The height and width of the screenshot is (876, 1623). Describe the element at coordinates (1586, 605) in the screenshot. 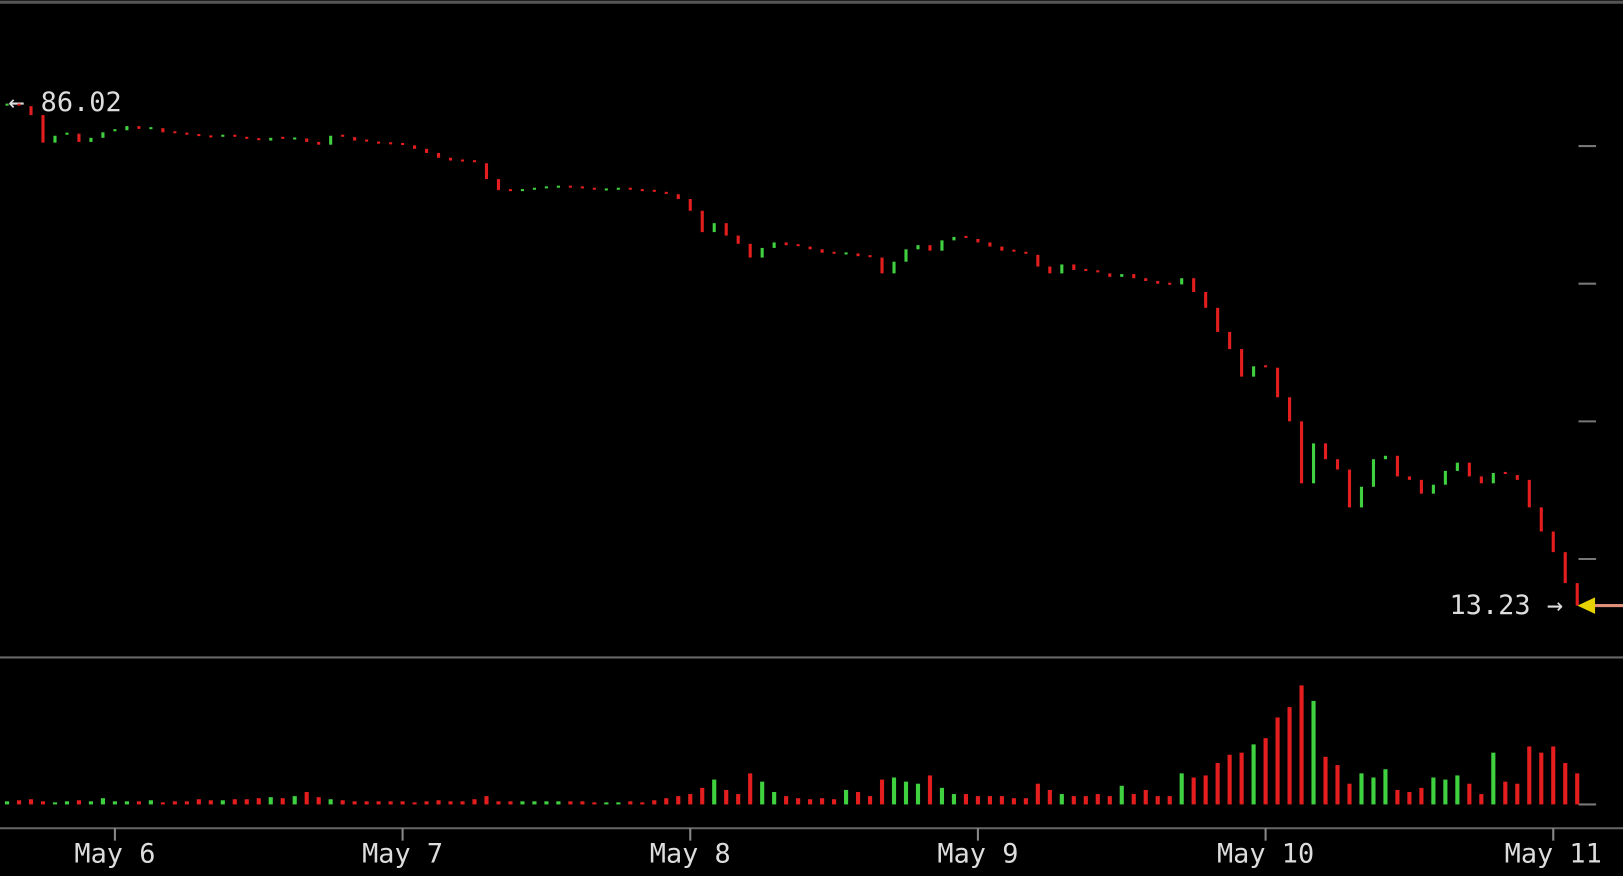

I see `last-price-marker` at that location.